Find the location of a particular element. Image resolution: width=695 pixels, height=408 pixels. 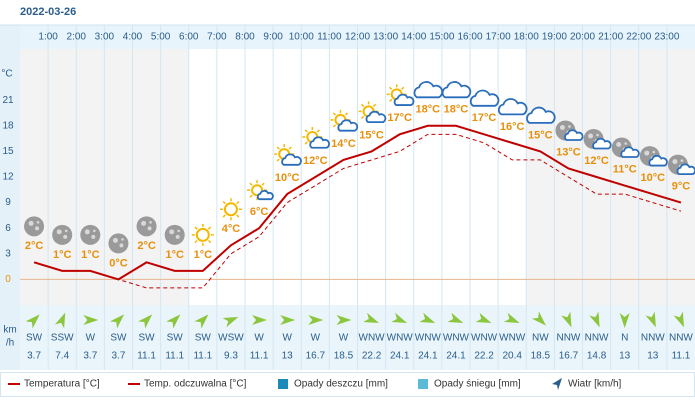

temperature-label: 11°C is located at coordinates (625, 169).